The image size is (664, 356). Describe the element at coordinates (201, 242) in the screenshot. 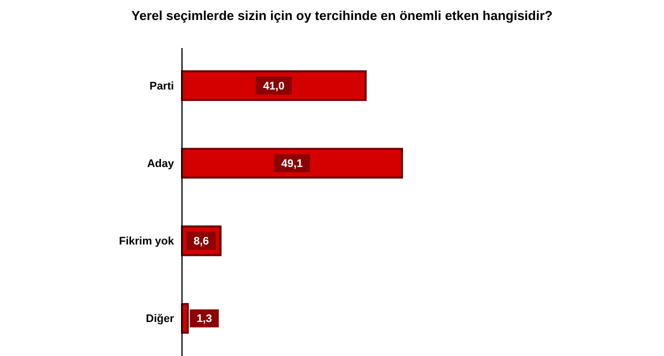

I see `data-label: 8,6` at that location.